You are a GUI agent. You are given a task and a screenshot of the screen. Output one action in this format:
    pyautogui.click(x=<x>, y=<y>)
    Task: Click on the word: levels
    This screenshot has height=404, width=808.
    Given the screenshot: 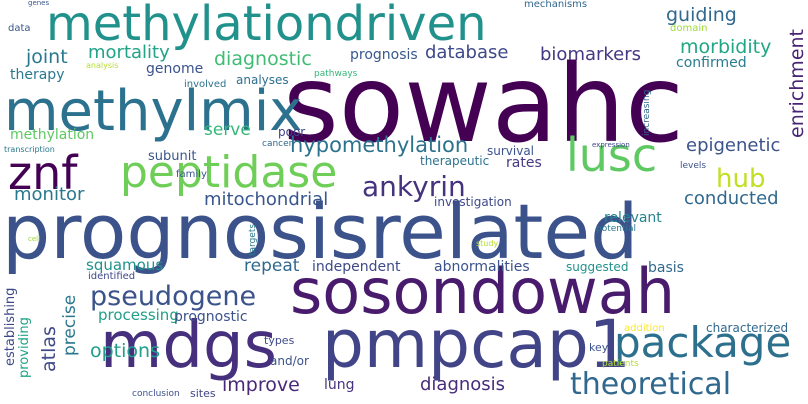 What is the action you would take?
    pyautogui.click(x=693, y=166)
    